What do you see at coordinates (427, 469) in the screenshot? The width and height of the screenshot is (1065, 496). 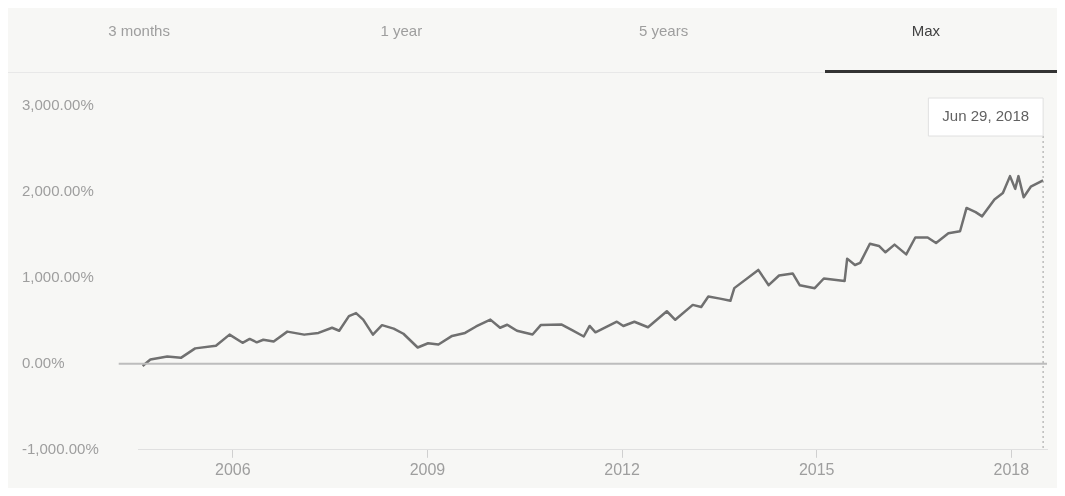 I see `x-tick-label: 2009` at bounding box center [427, 469].